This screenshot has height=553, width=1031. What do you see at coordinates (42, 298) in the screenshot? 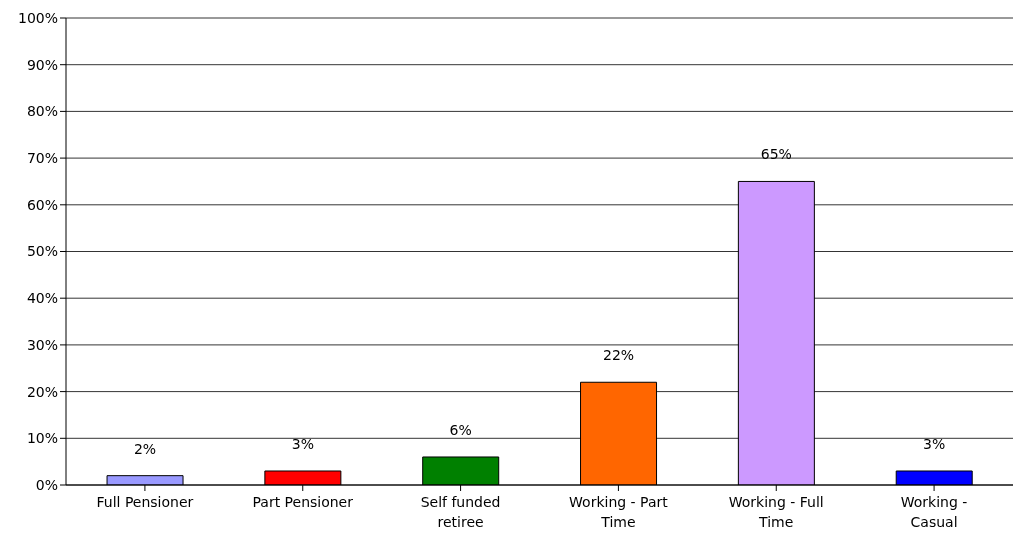
I see `y-tick-label: 40%` at bounding box center [42, 298].